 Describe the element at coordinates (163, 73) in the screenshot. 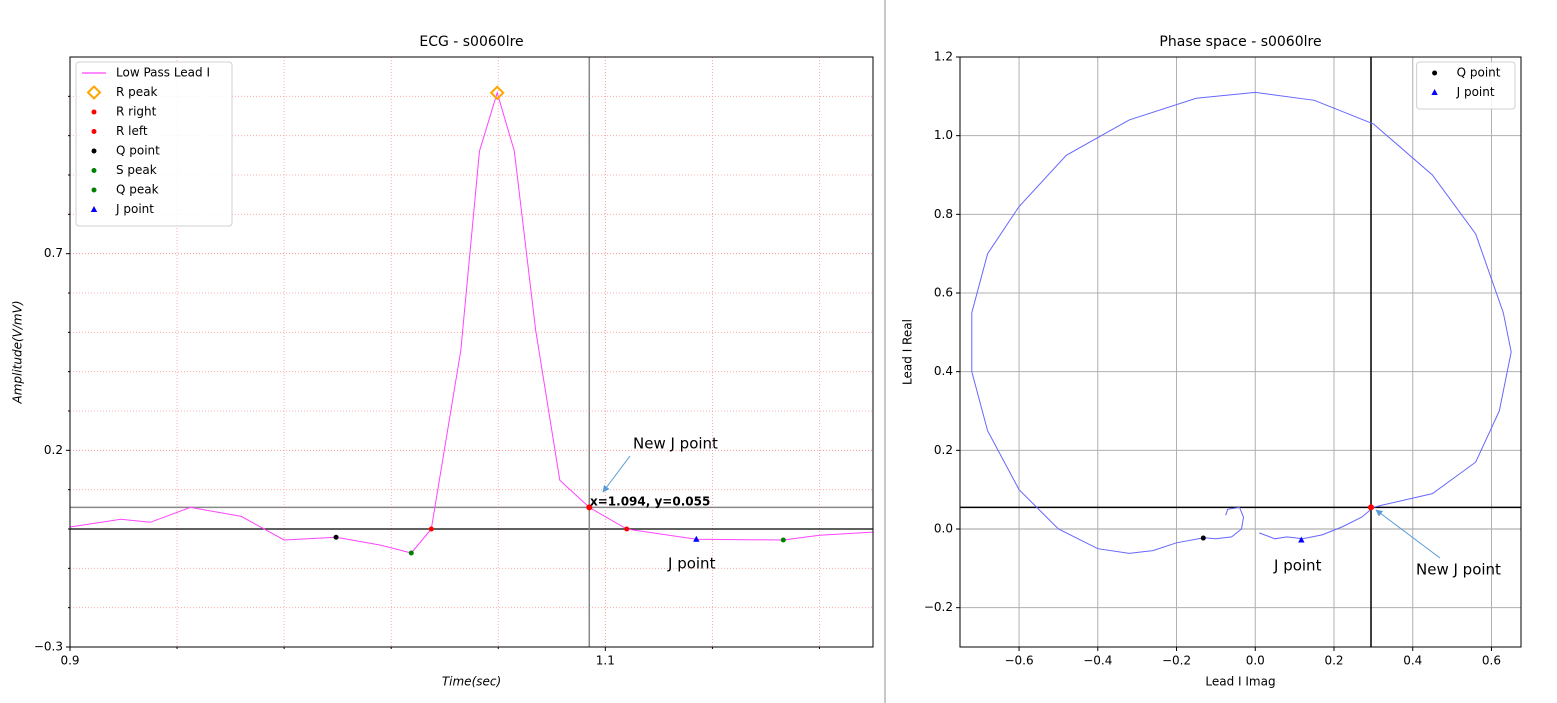

I see `legend-label: Low Pass Lead I` at that location.